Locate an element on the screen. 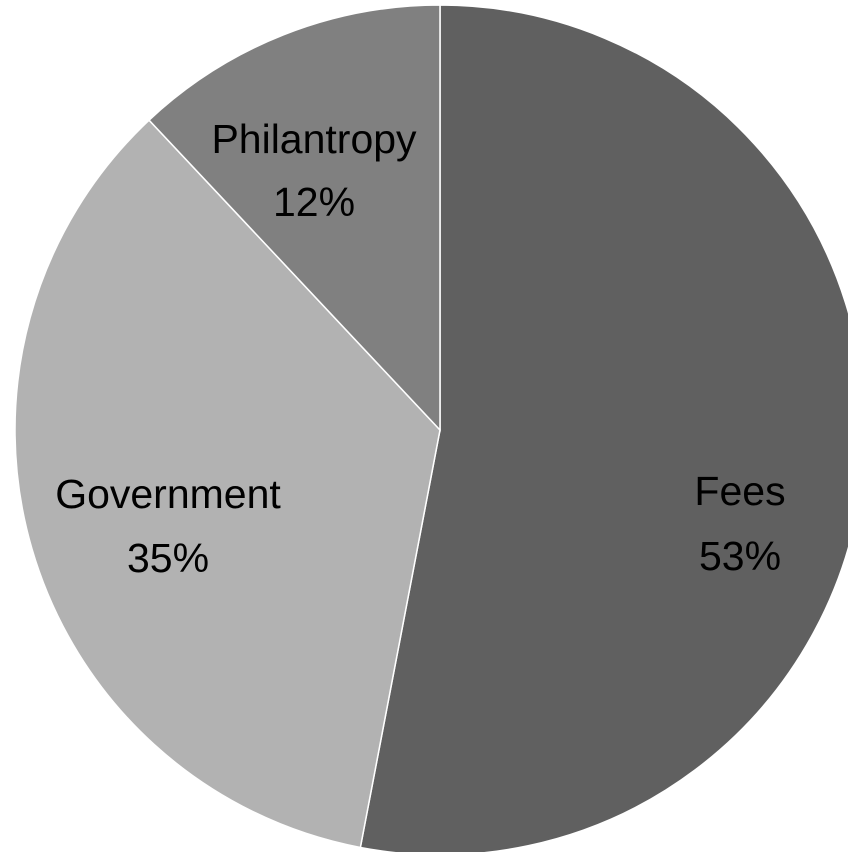 This screenshot has height=852, width=848. slice-label-philantropy: Philantropy is located at coordinates (314, 139).